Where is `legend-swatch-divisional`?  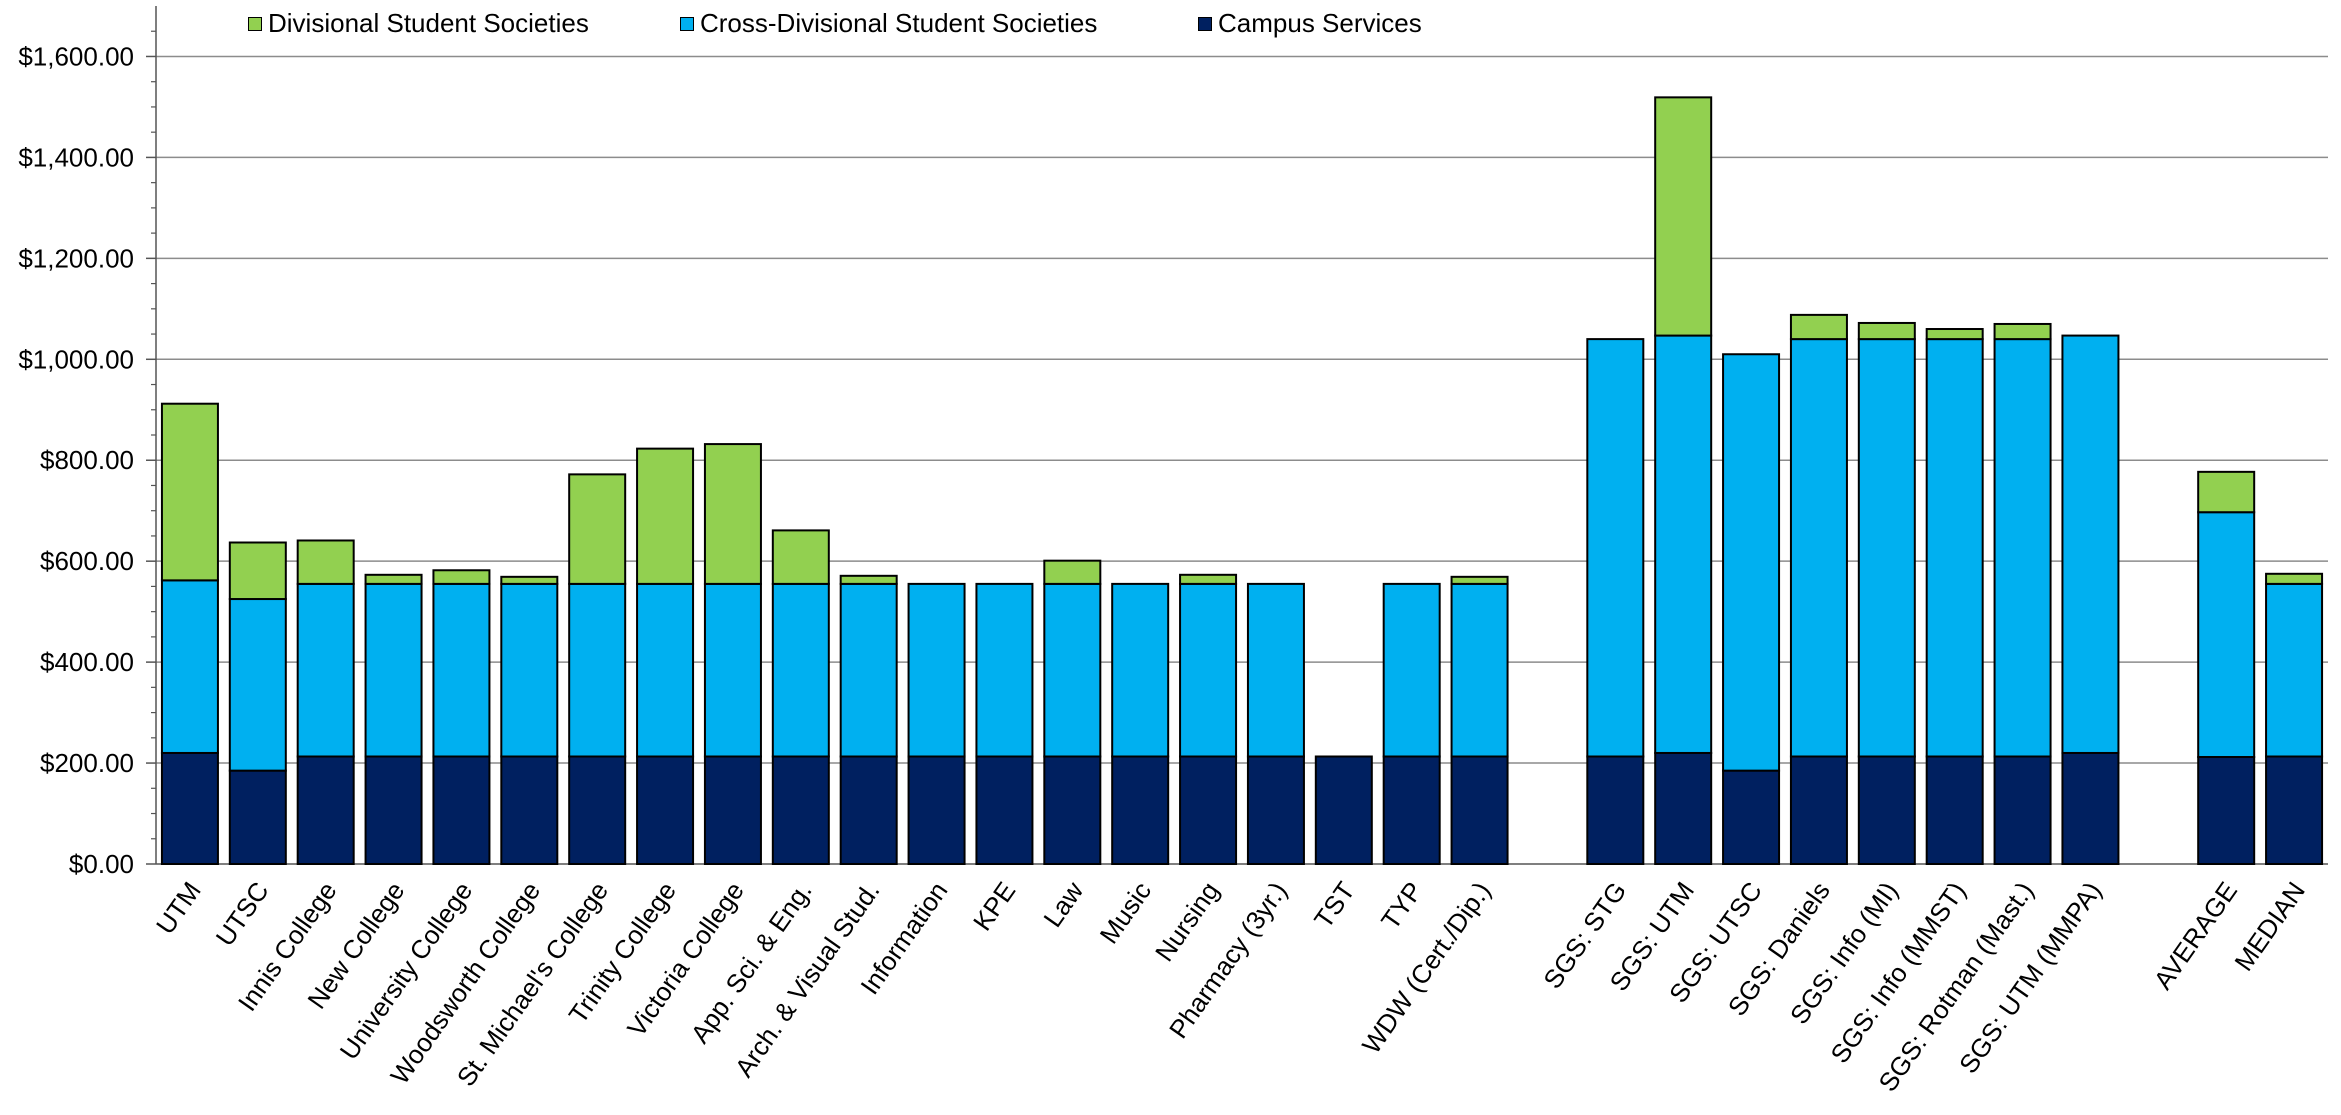
legend-swatch-divisional is located at coordinates (255, 24).